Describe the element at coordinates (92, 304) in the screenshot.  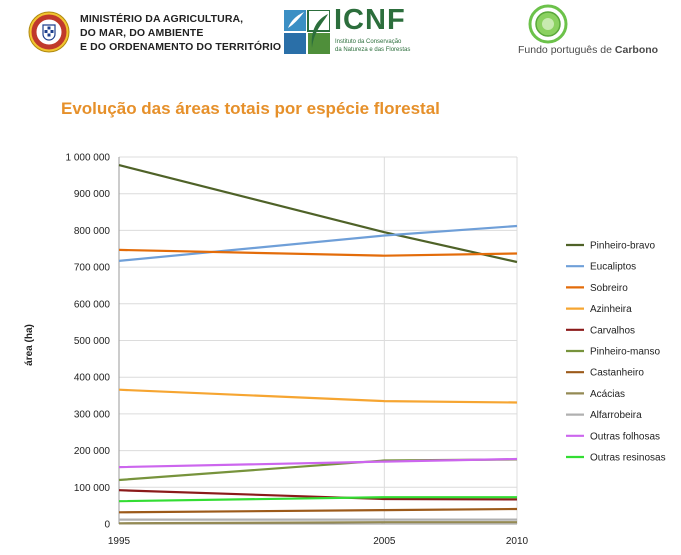
I see `y-tick-label: 600 000` at that location.